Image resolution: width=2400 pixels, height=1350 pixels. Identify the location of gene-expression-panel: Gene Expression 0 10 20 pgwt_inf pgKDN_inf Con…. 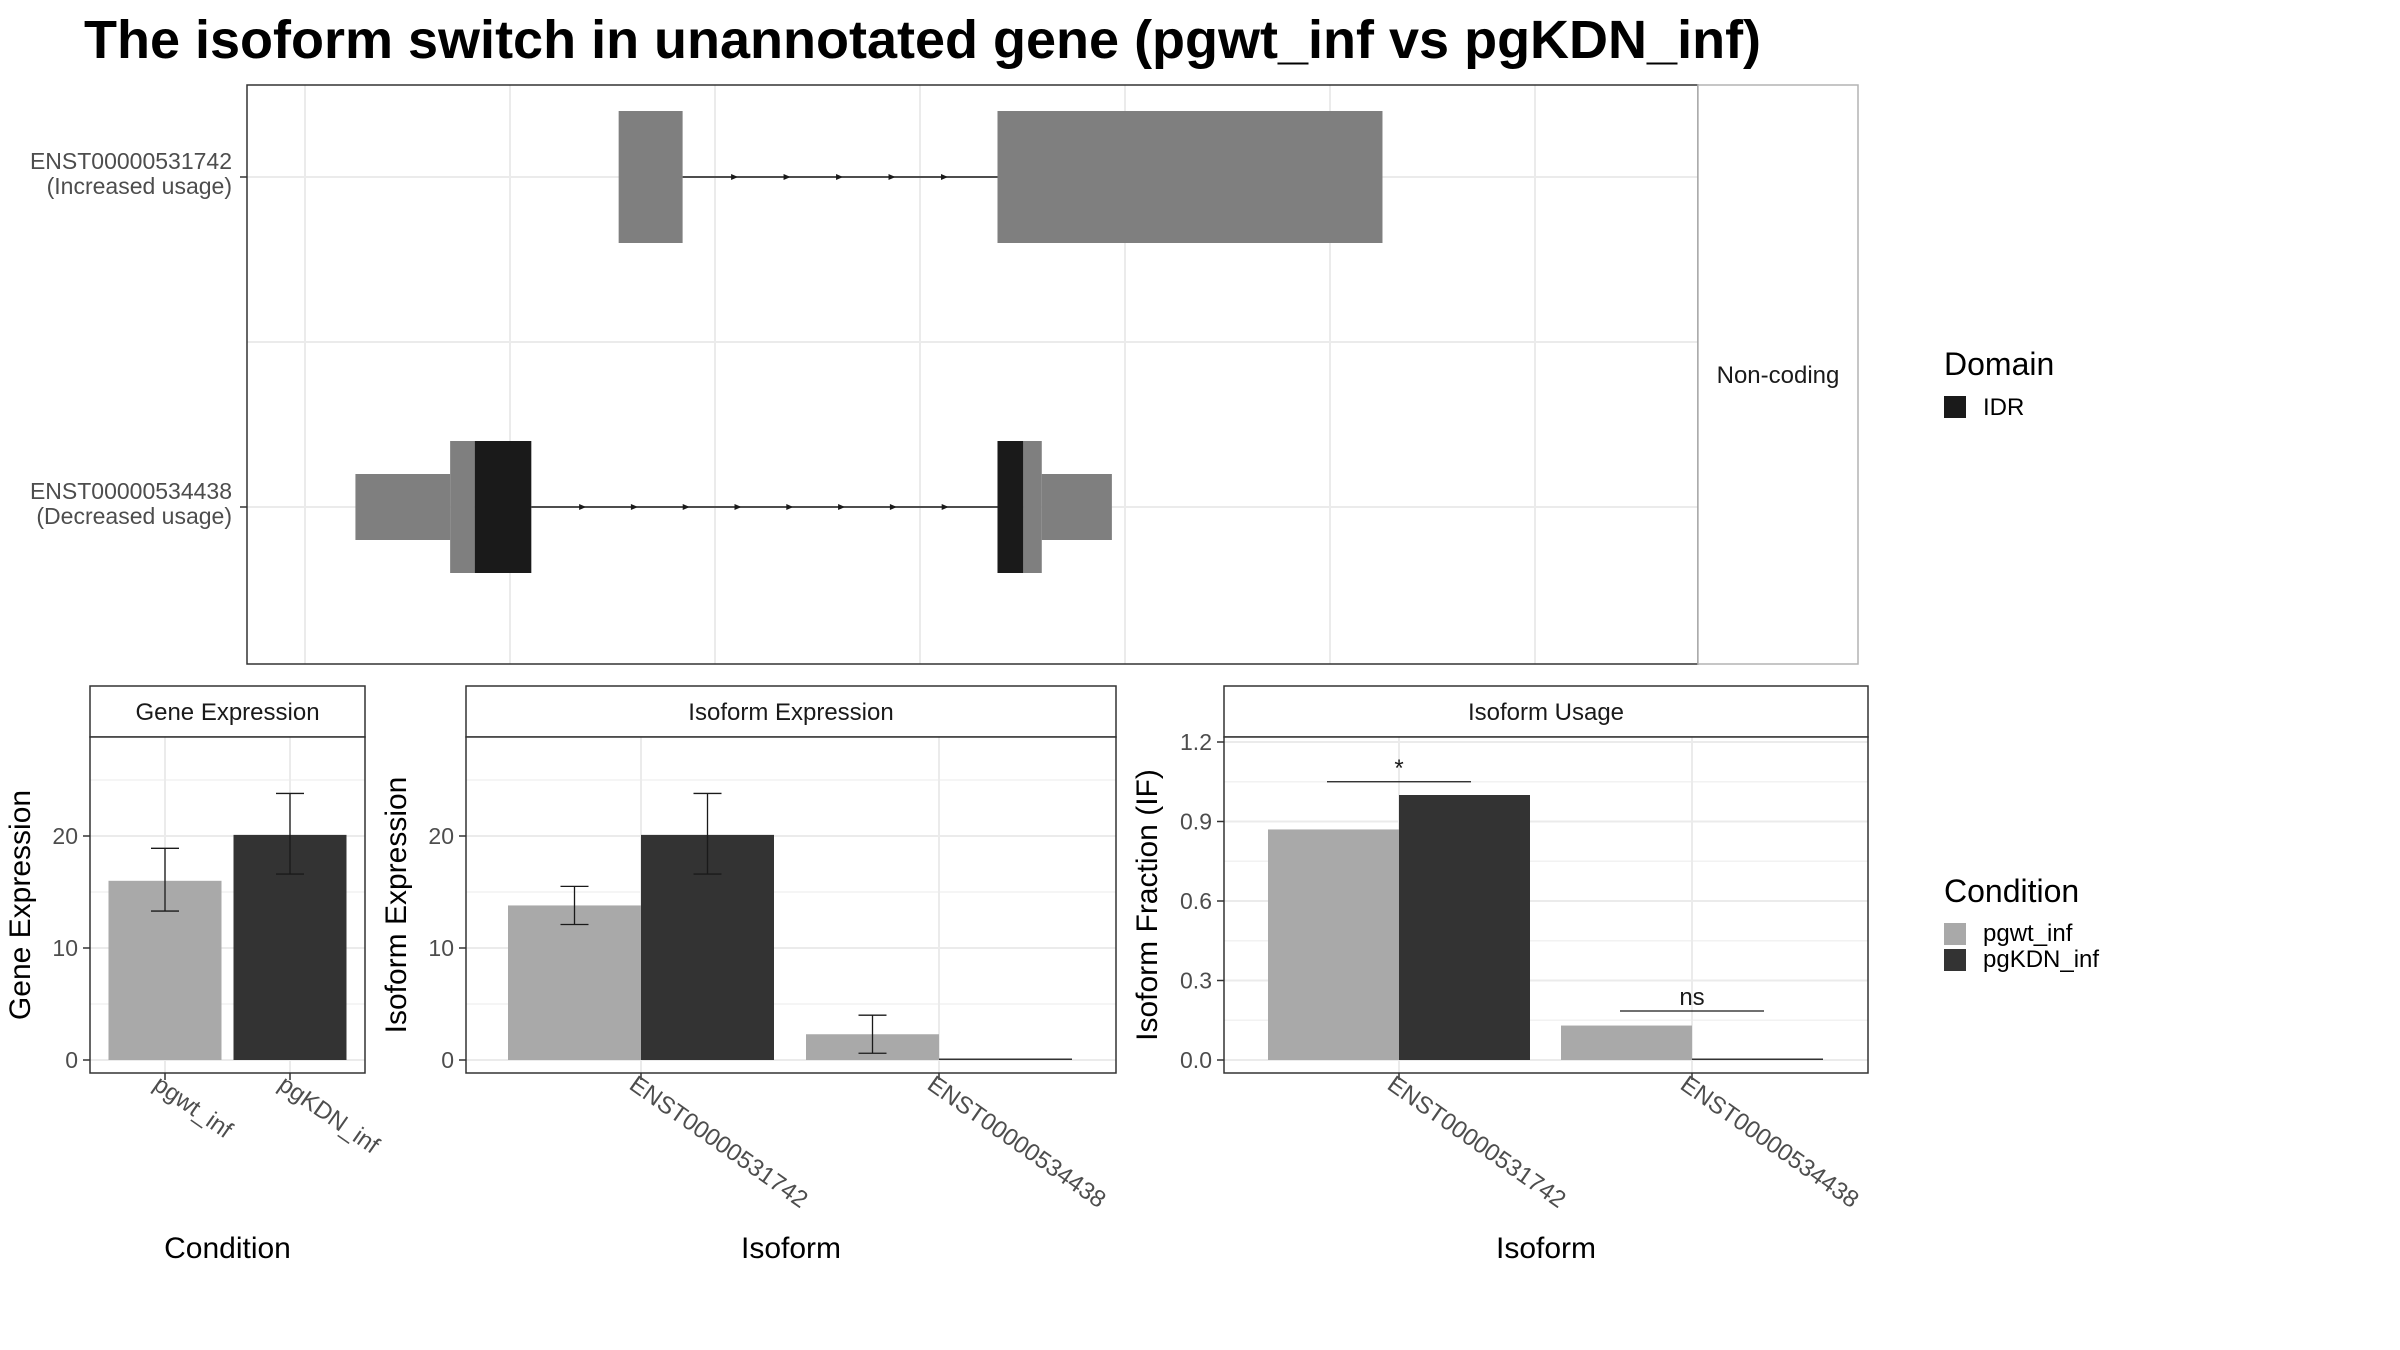
(194, 975).